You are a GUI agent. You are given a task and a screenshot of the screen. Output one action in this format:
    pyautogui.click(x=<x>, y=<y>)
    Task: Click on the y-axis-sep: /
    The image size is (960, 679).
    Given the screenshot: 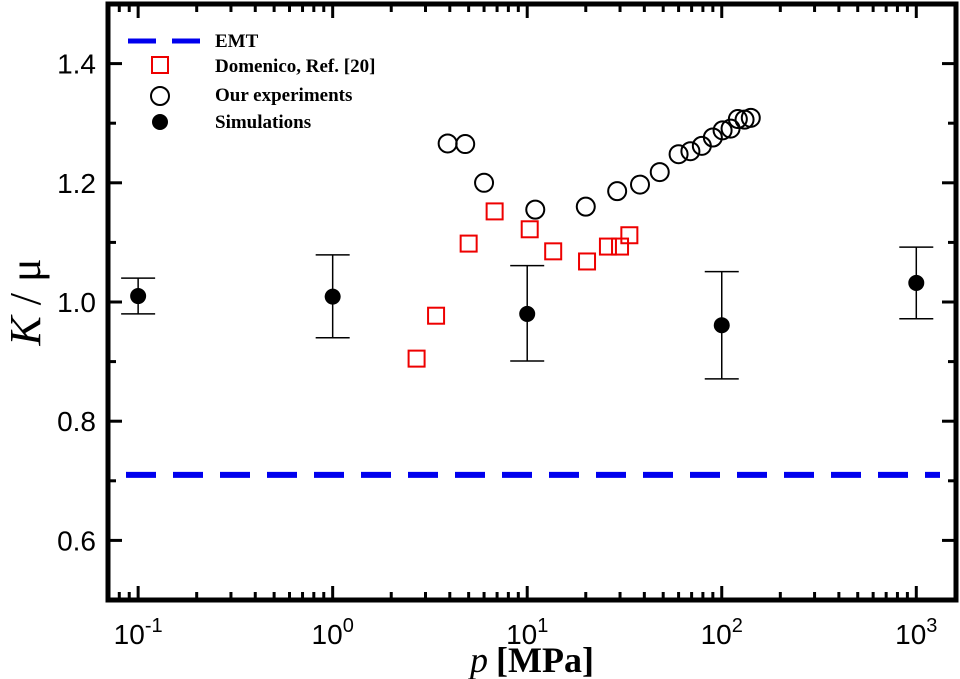 What is the action you would take?
    pyautogui.click(x=25, y=299)
    